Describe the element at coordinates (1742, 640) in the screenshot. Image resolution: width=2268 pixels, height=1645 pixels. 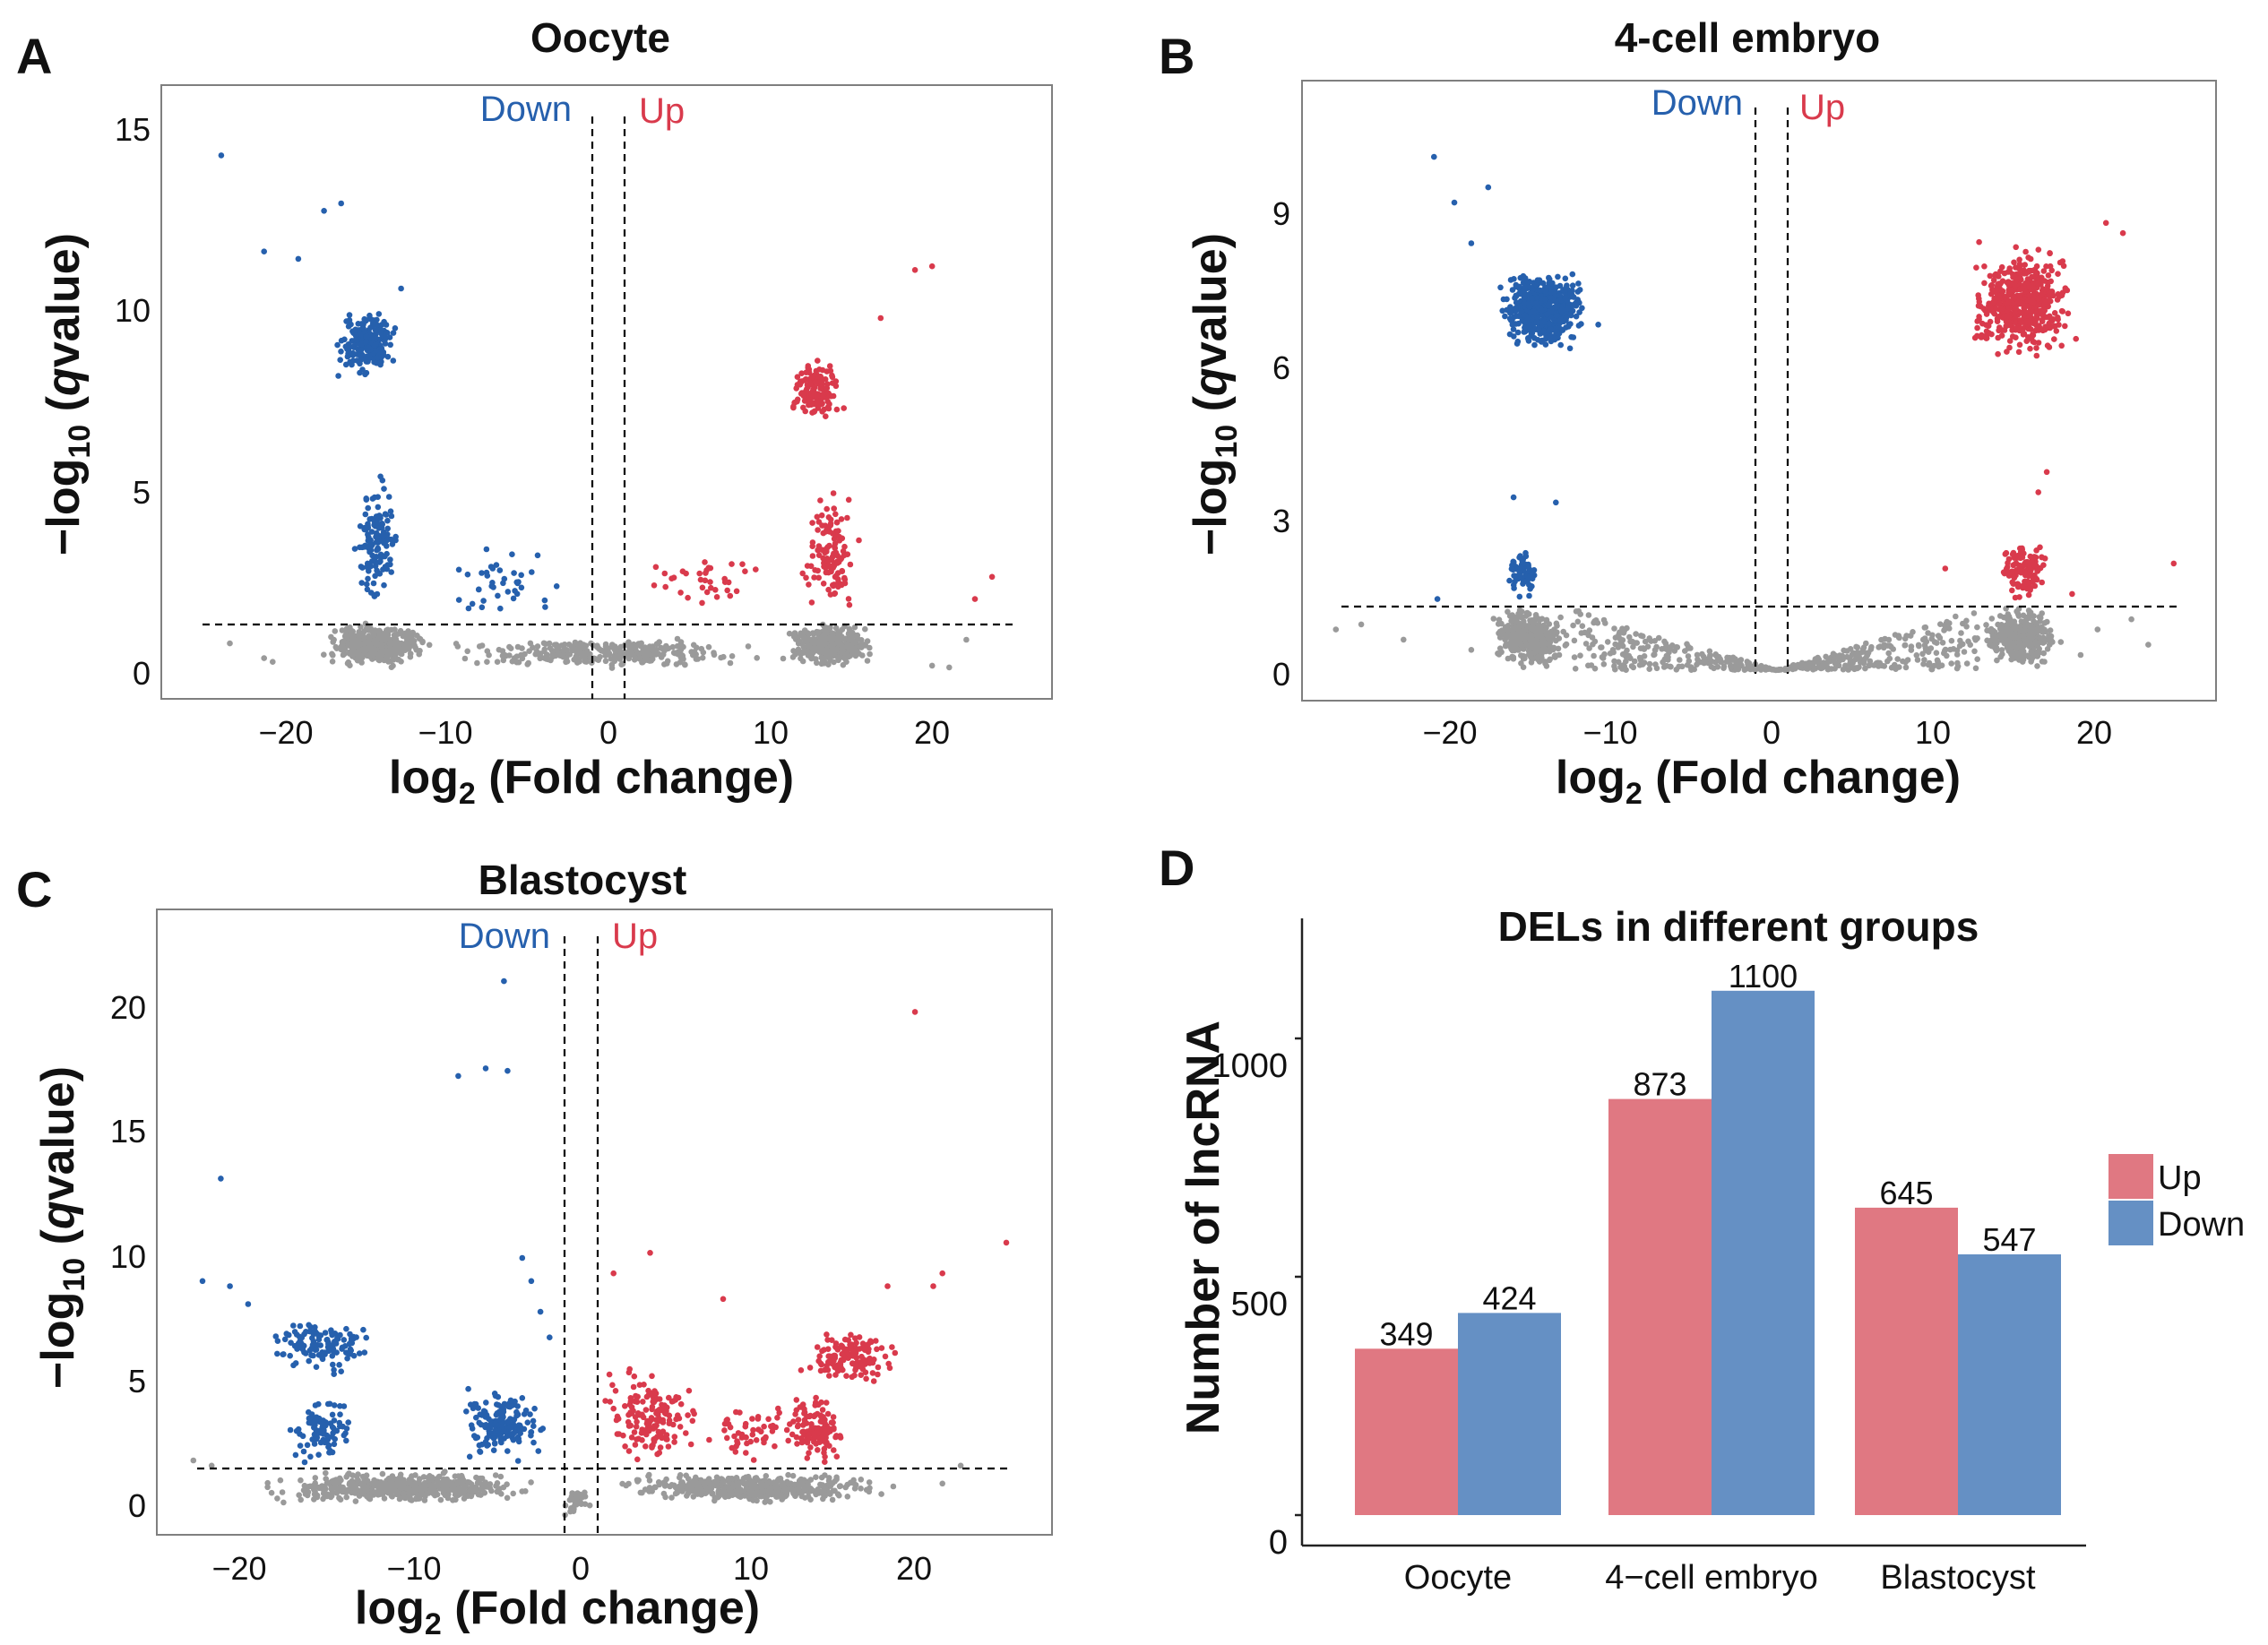
I see `panel-b-points-ns` at that location.